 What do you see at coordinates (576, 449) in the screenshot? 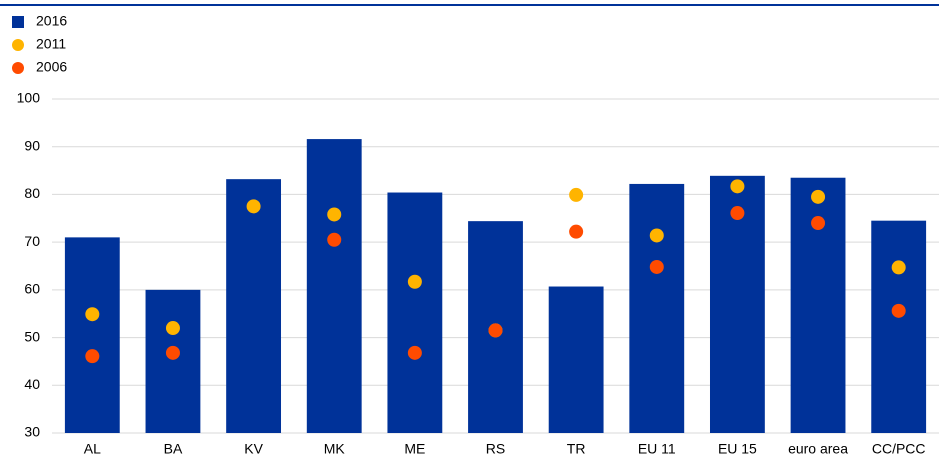
I see `x-tick-label: TR` at bounding box center [576, 449].